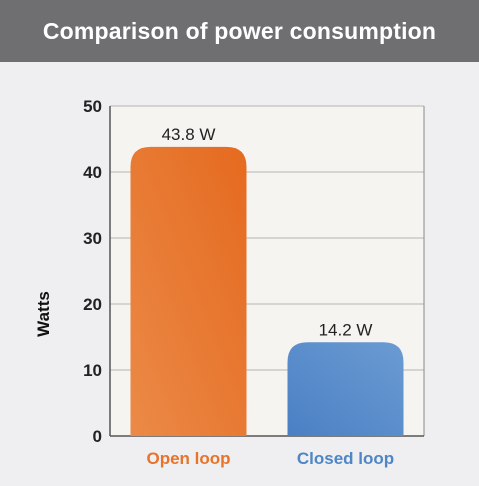 The height and width of the screenshot is (486, 479). What do you see at coordinates (188, 291) in the screenshot?
I see `bar-open-loop` at bounding box center [188, 291].